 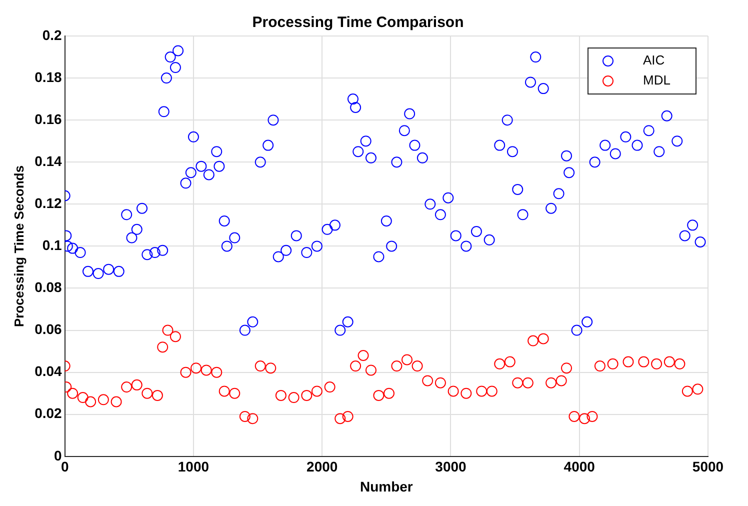 What do you see at coordinates (48, 203) in the screenshot?
I see `y-tick-label: 0.12` at bounding box center [48, 203].